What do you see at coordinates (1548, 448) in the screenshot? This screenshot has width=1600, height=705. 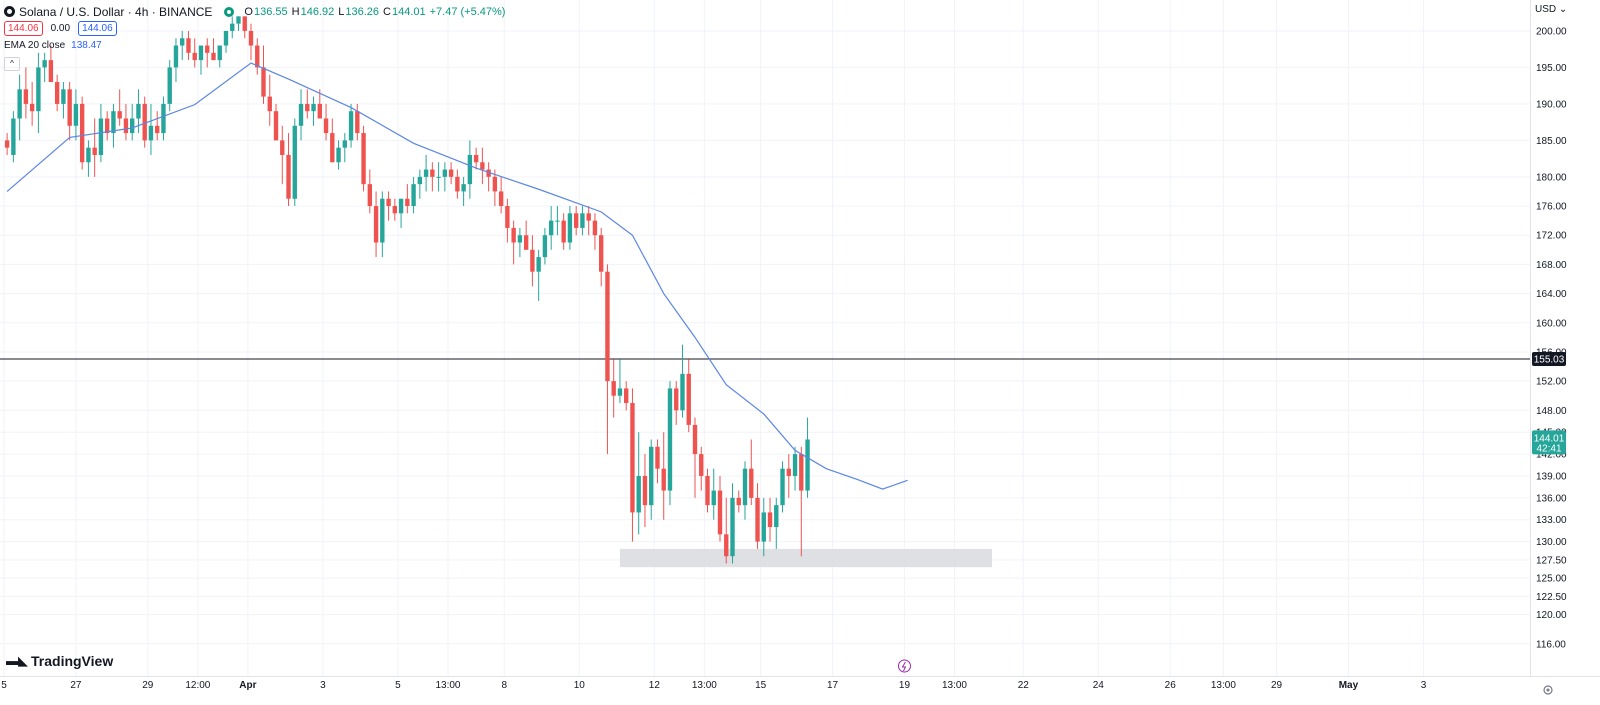 I see `bar-countdown-label: 42:41` at bounding box center [1548, 448].